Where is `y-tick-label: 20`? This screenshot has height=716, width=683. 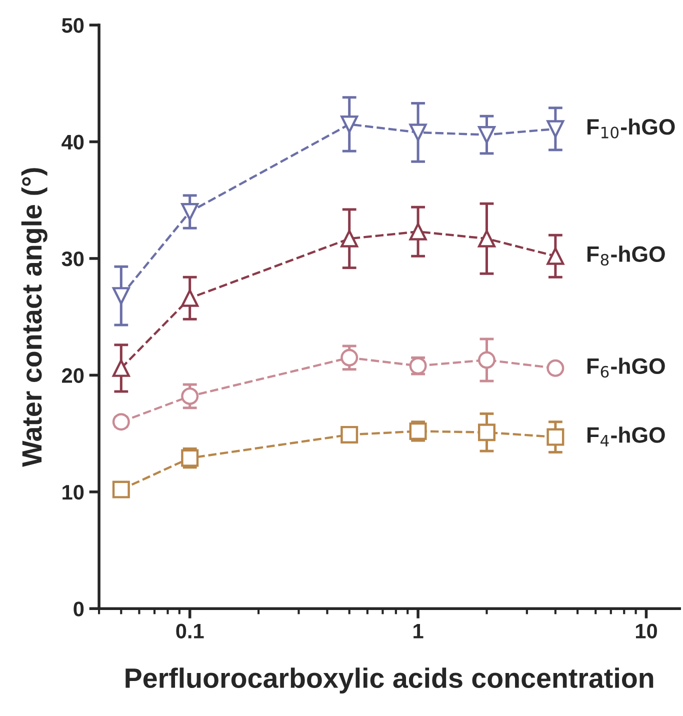
y-tick-label: 20 is located at coordinates (73, 375).